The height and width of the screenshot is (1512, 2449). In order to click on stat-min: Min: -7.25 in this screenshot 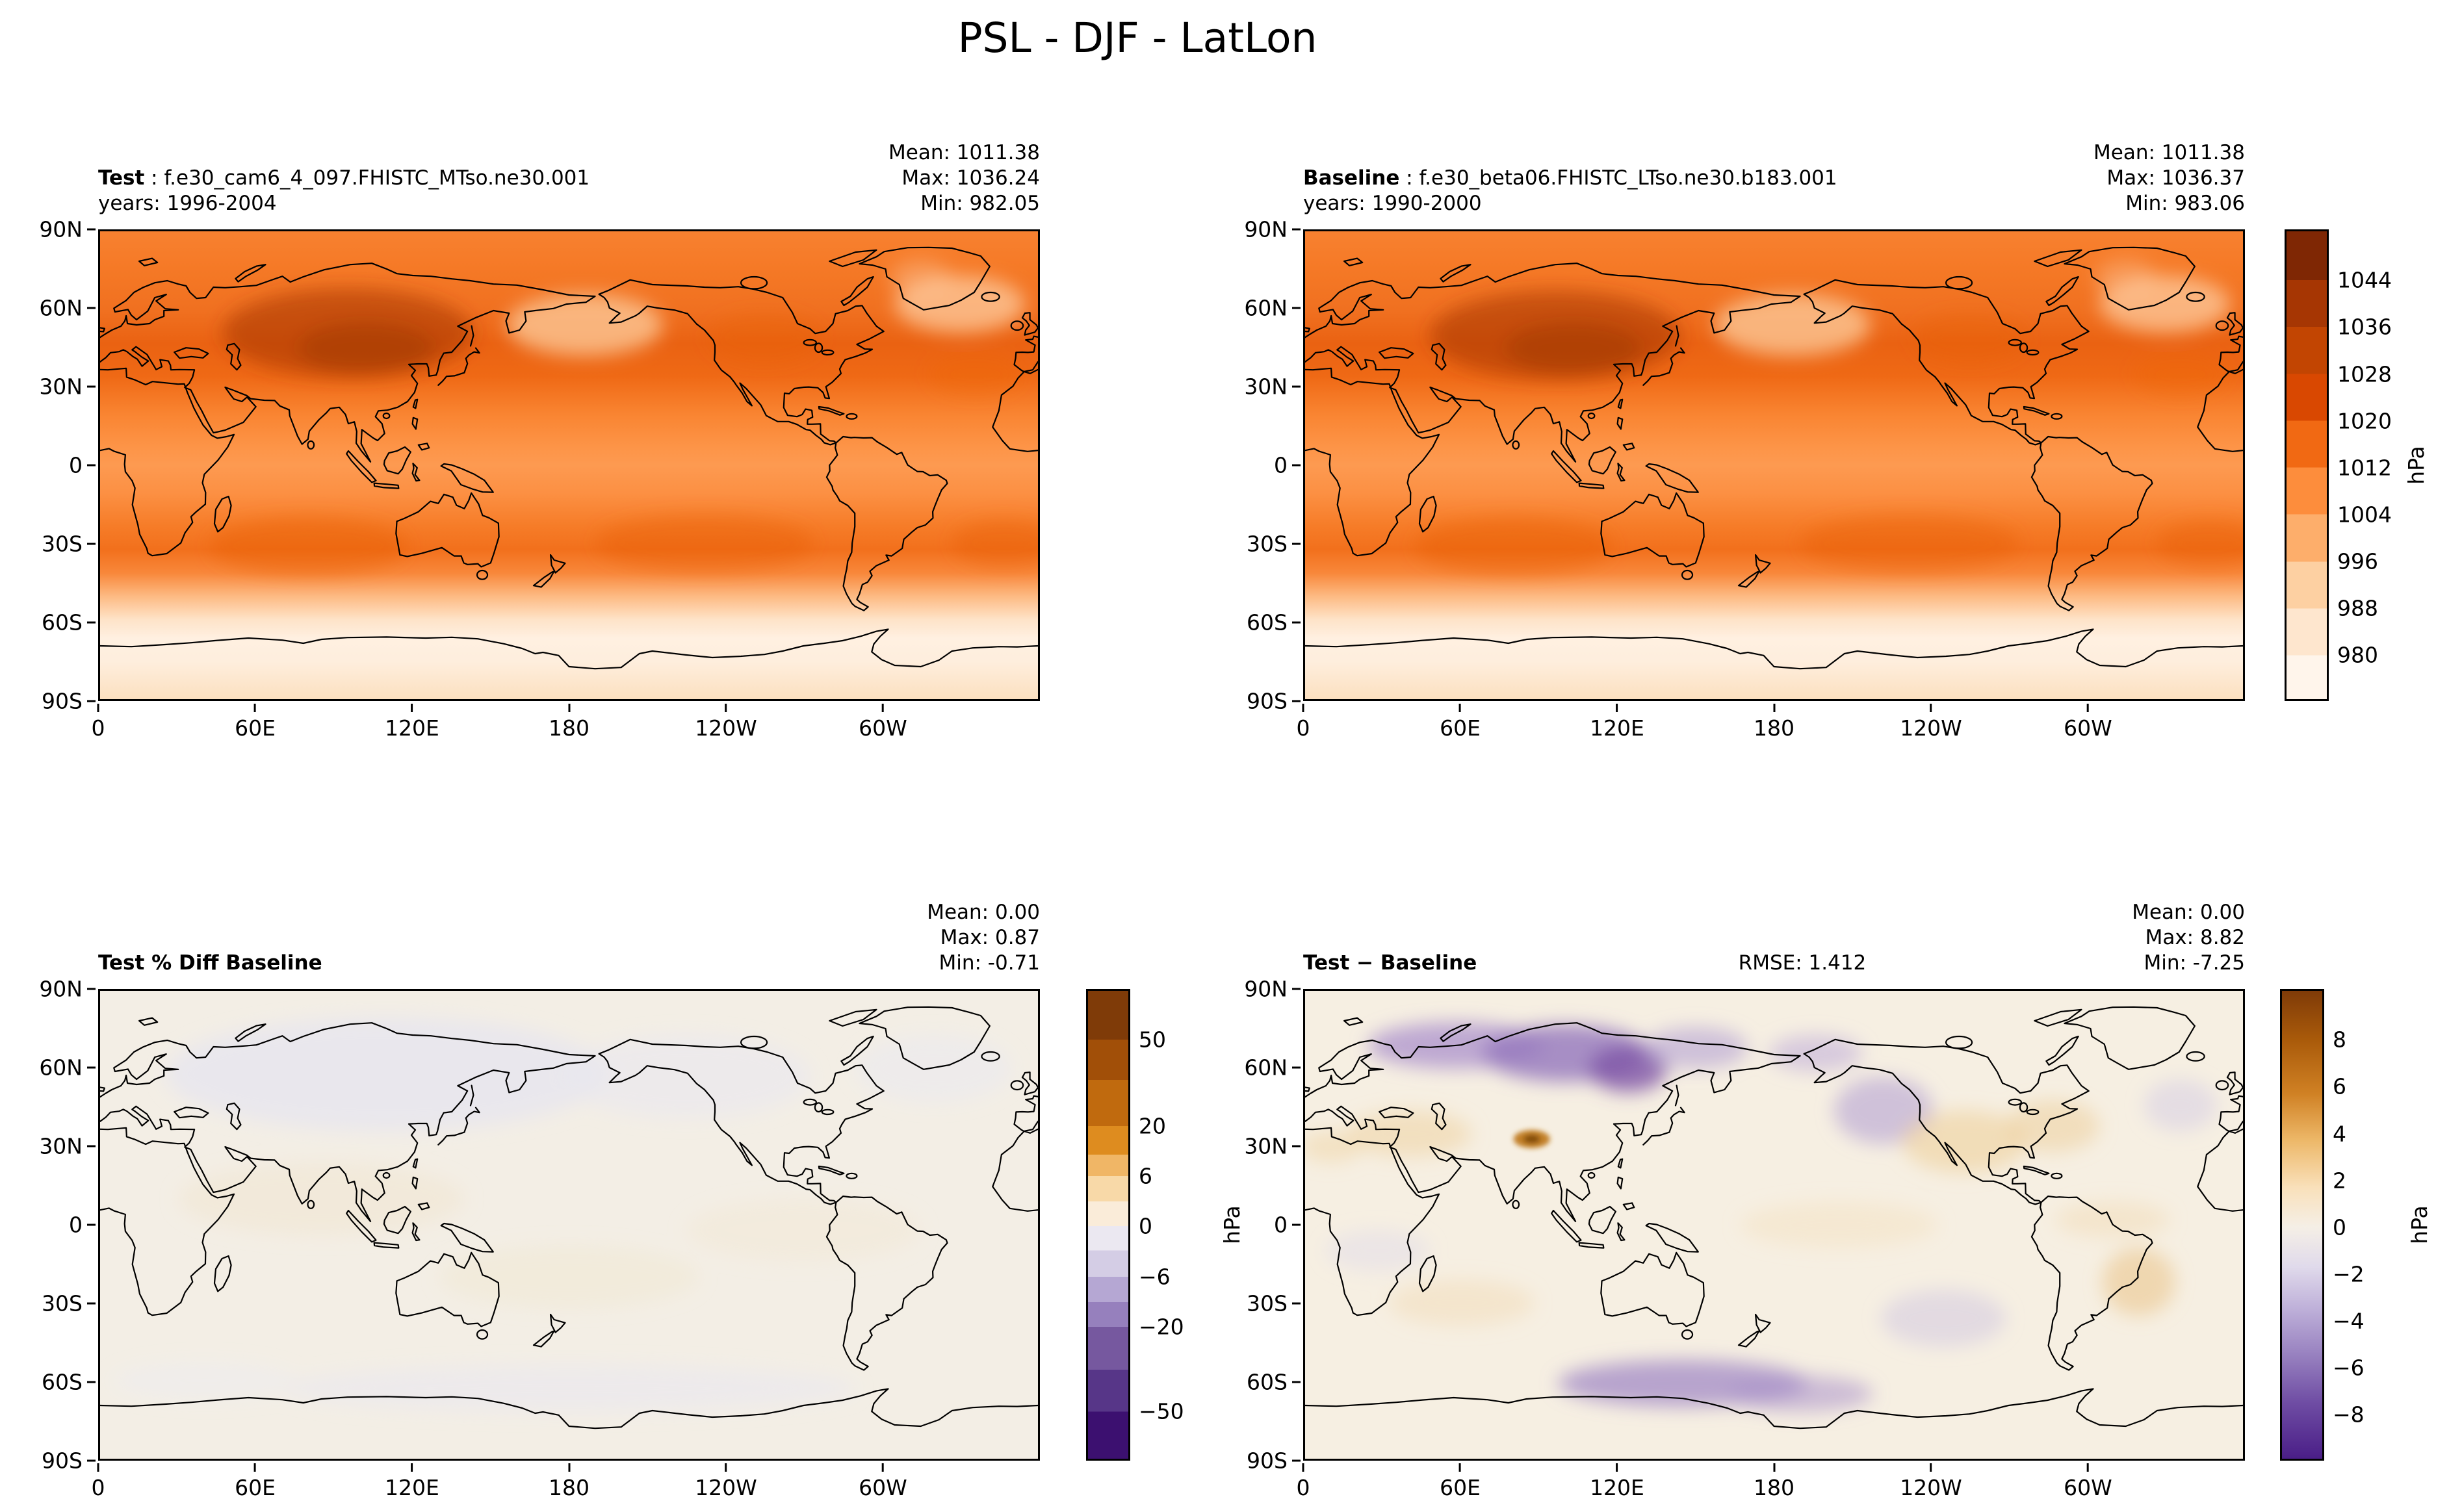, I will do `click(2194, 963)`.